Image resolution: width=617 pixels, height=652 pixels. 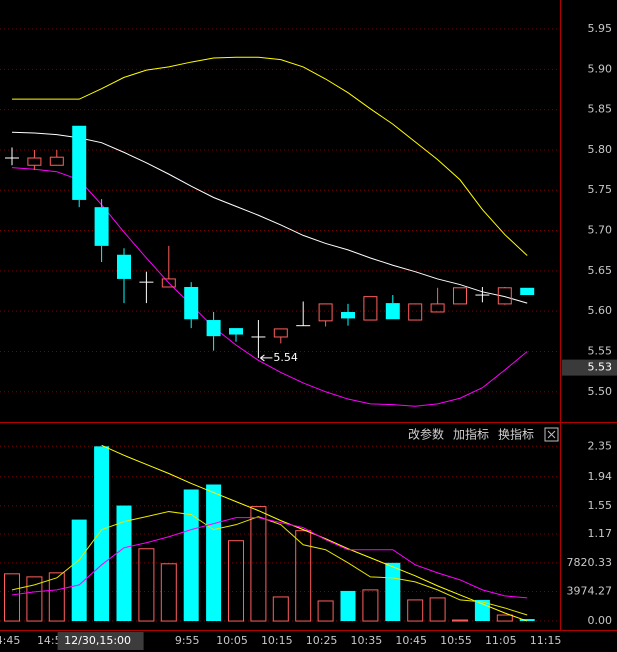 I want to click on x-tick-label: 12/30,15:00, so click(x=97, y=640).